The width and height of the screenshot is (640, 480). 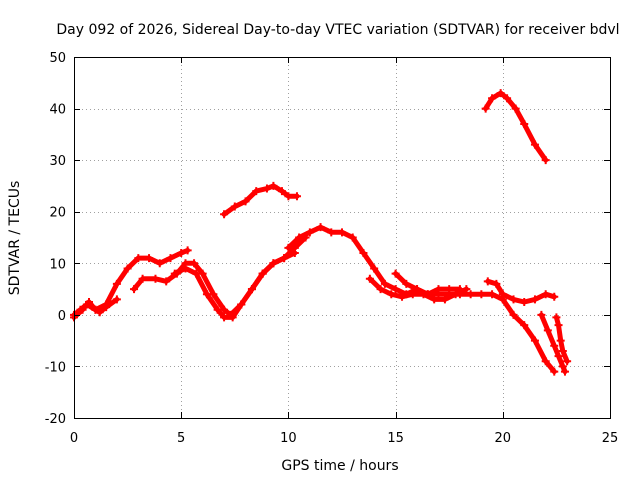 What do you see at coordinates (57, 110) in the screenshot?
I see `y-tick-label: 40` at bounding box center [57, 110].